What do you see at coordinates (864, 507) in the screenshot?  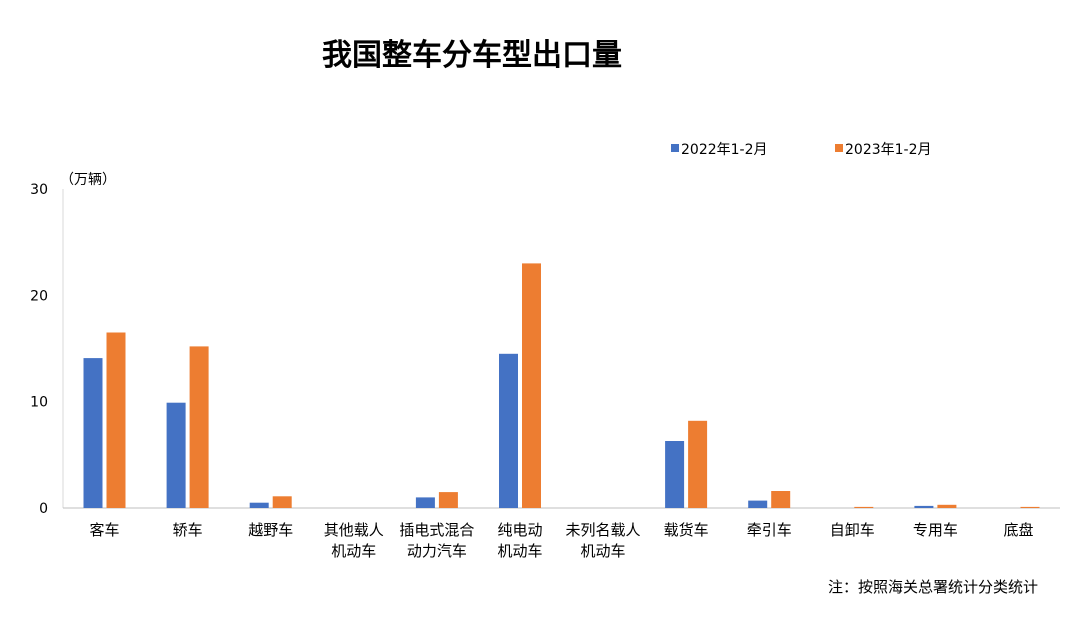 I see `bar-series2-cat10` at bounding box center [864, 507].